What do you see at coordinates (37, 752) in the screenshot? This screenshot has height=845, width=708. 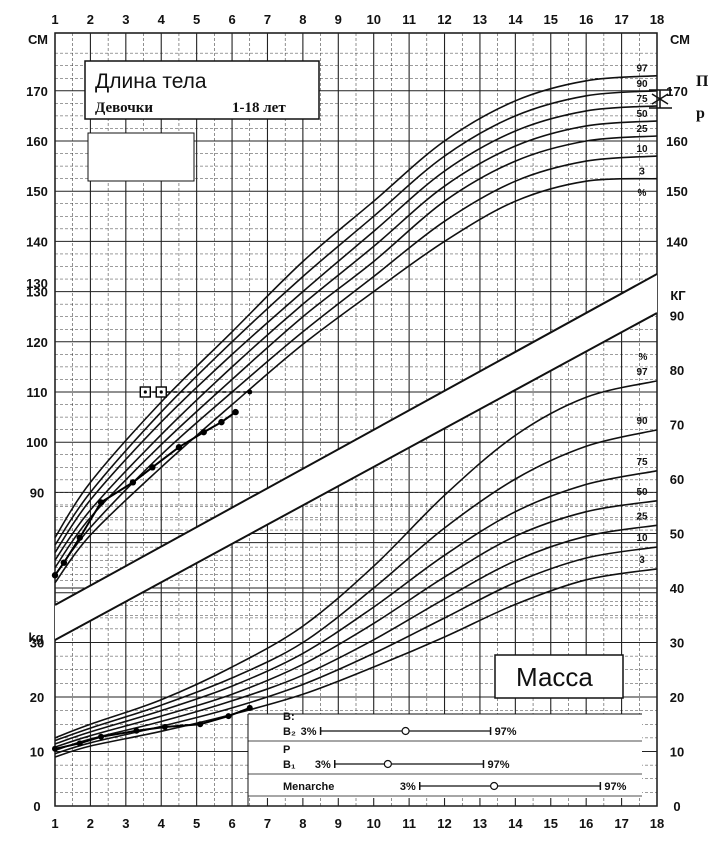 I see `weight-y-tick-left: 10` at bounding box center [37, 752].